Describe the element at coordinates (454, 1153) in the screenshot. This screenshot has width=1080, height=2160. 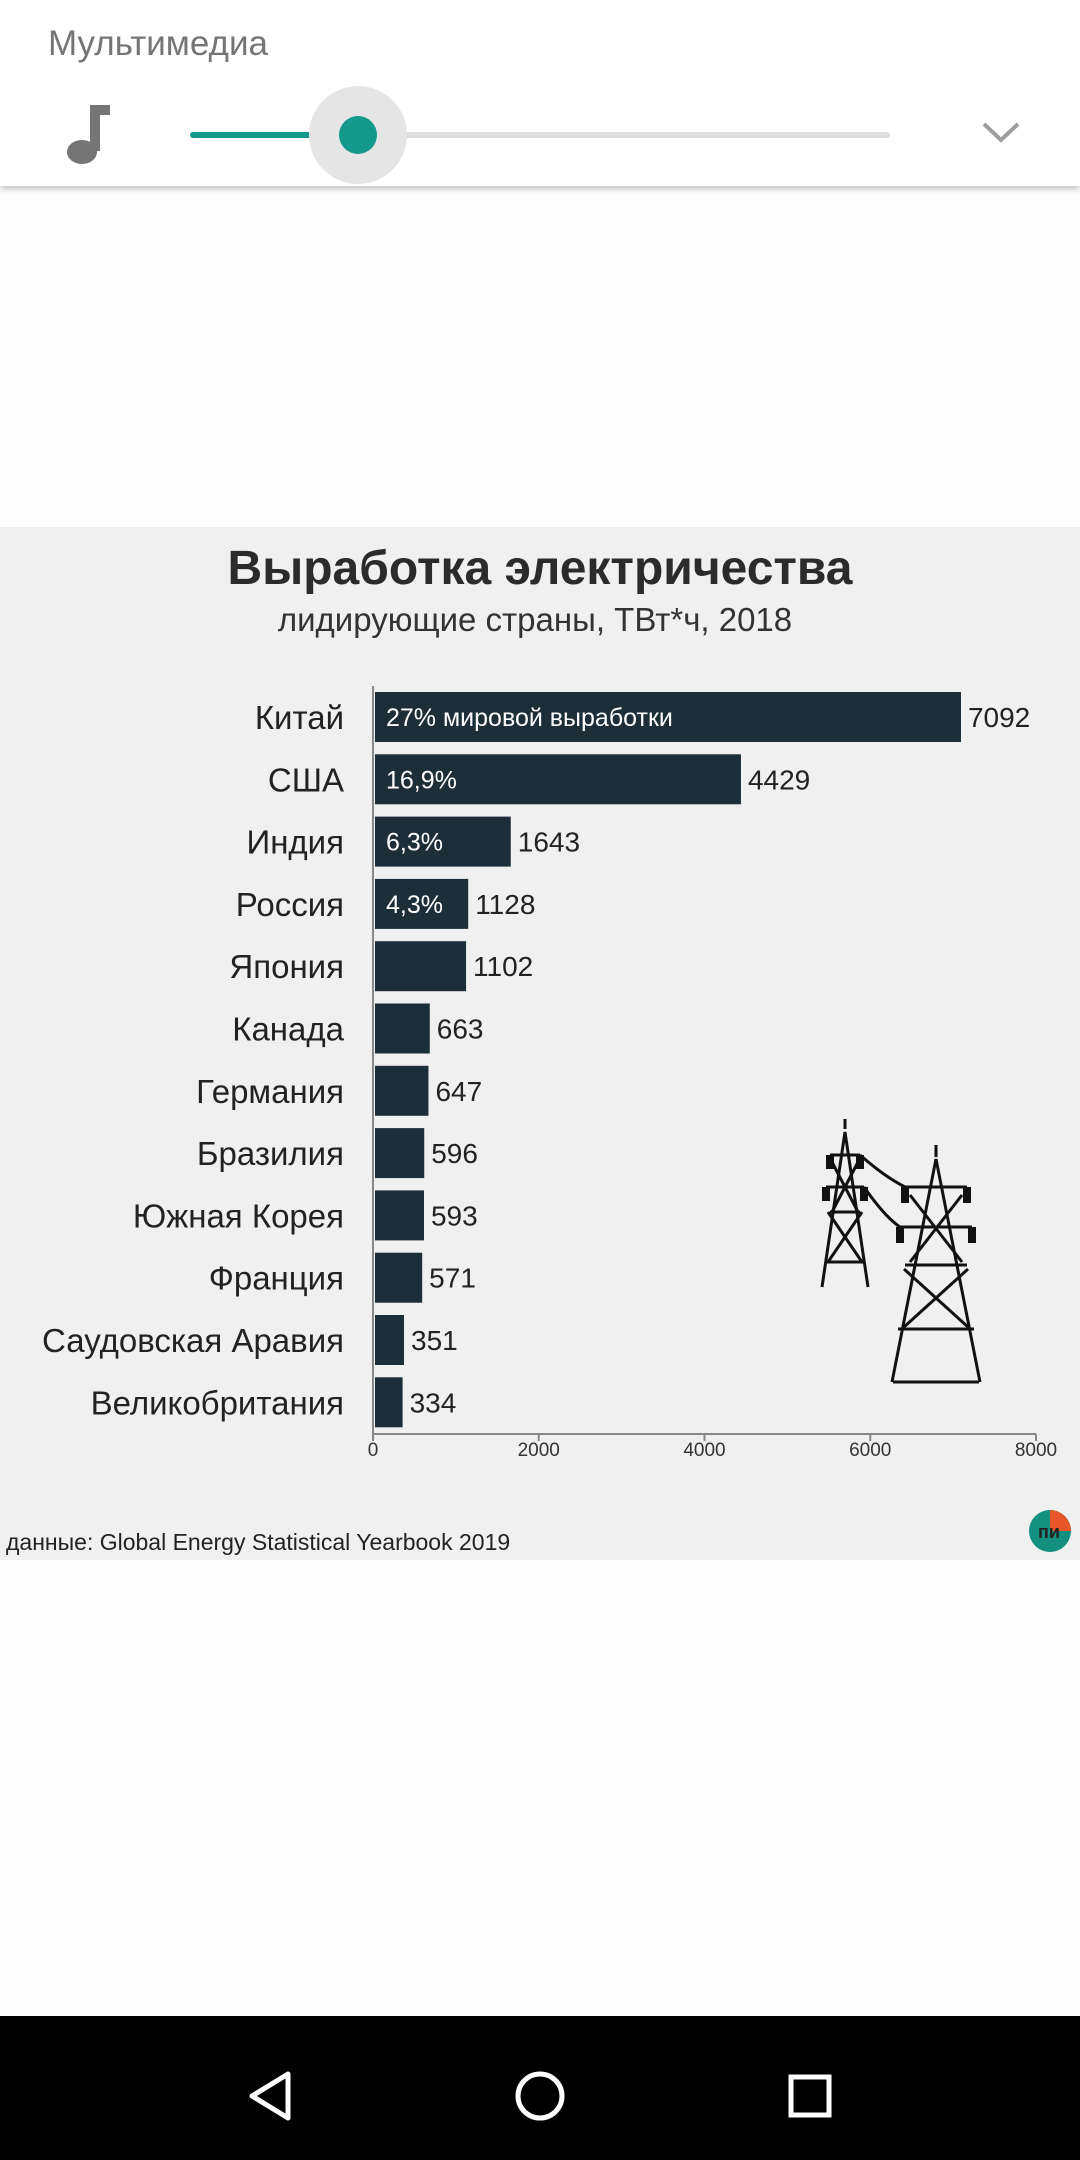
I see `value-label: 596` at that location.